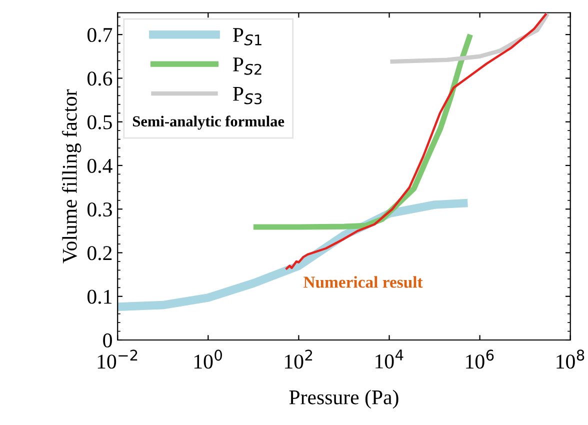  I want to click on annotation: Numerical result, so click(363, 282).